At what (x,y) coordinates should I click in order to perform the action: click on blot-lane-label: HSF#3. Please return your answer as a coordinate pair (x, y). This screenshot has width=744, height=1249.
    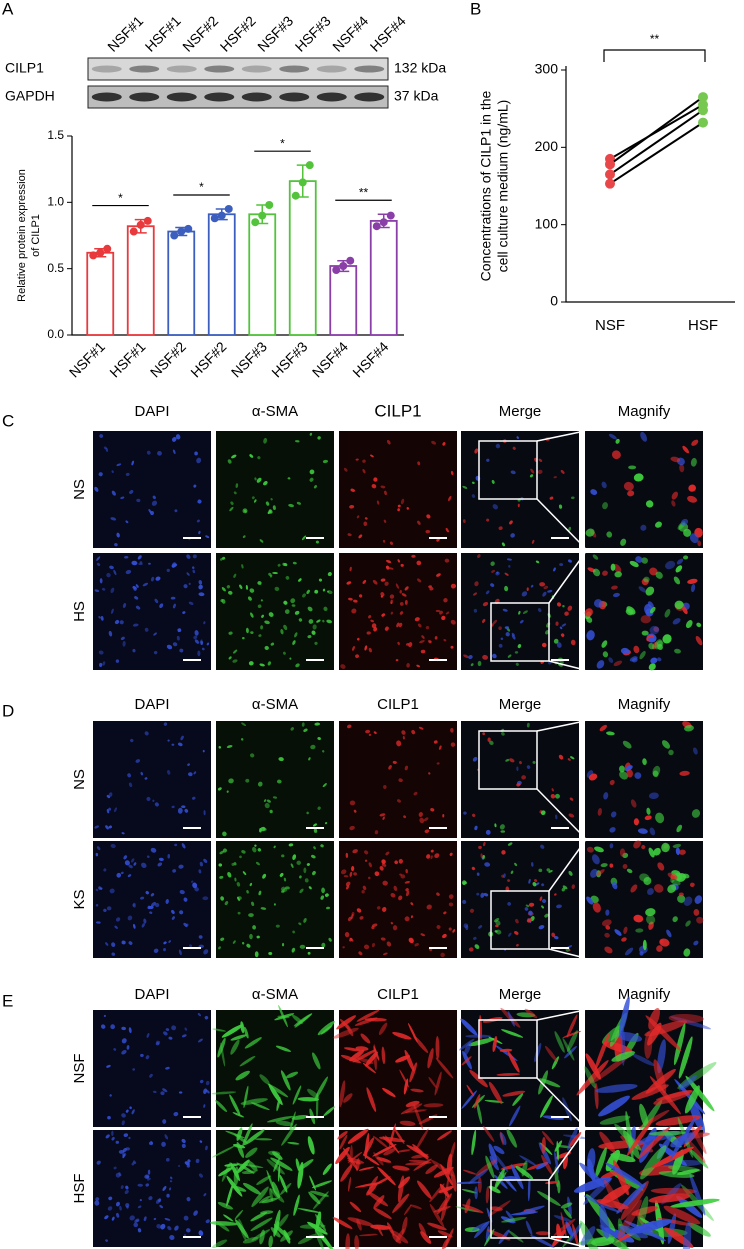
    Looking at the image, I should click on (313, 33).